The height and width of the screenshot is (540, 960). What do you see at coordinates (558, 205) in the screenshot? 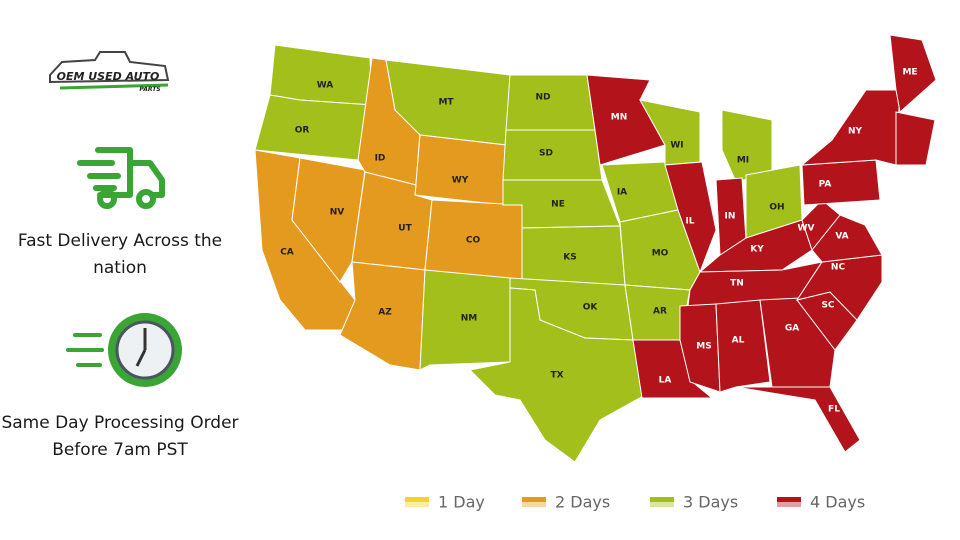
I see `state-label: NE` at bounding box center [558, 205].